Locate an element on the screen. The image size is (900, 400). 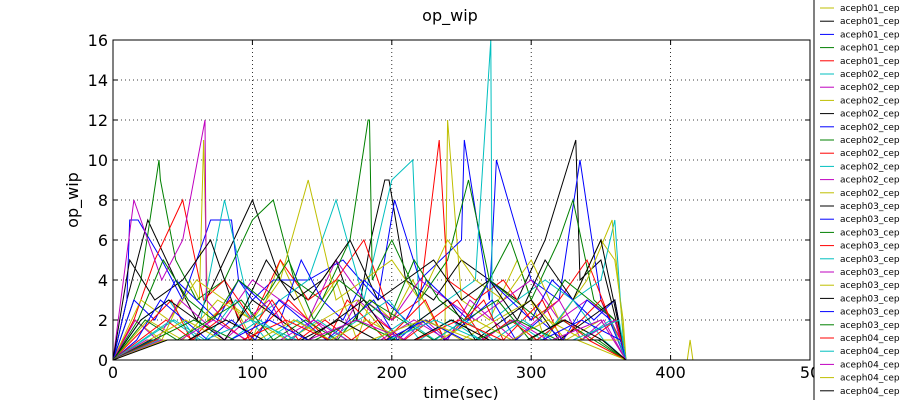
legend-box is located at coordinates (856, 200).